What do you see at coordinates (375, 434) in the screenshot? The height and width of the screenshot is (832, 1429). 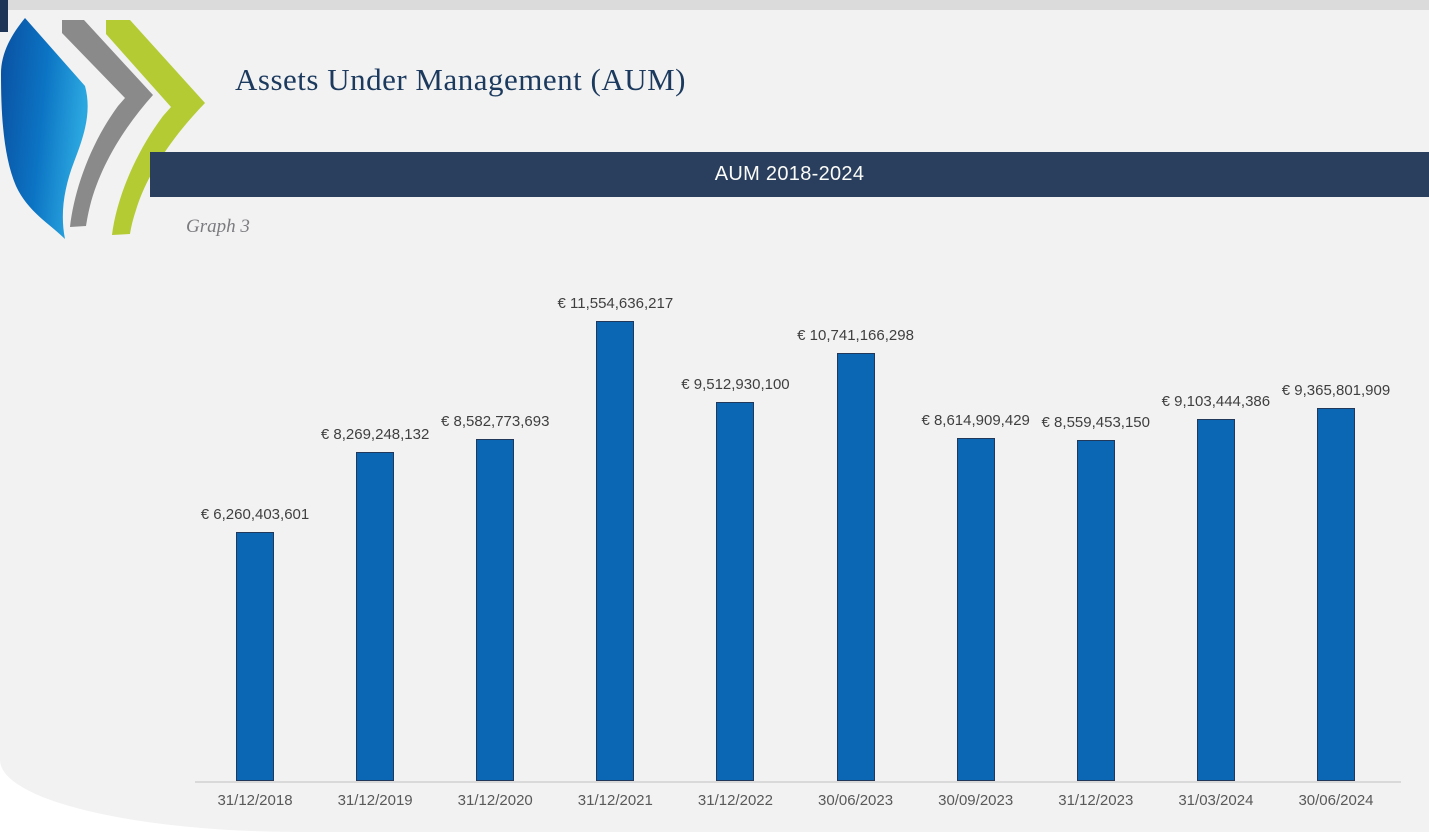 I see `data-label: € 8,269,248,132` at bounding box center [375, 434].